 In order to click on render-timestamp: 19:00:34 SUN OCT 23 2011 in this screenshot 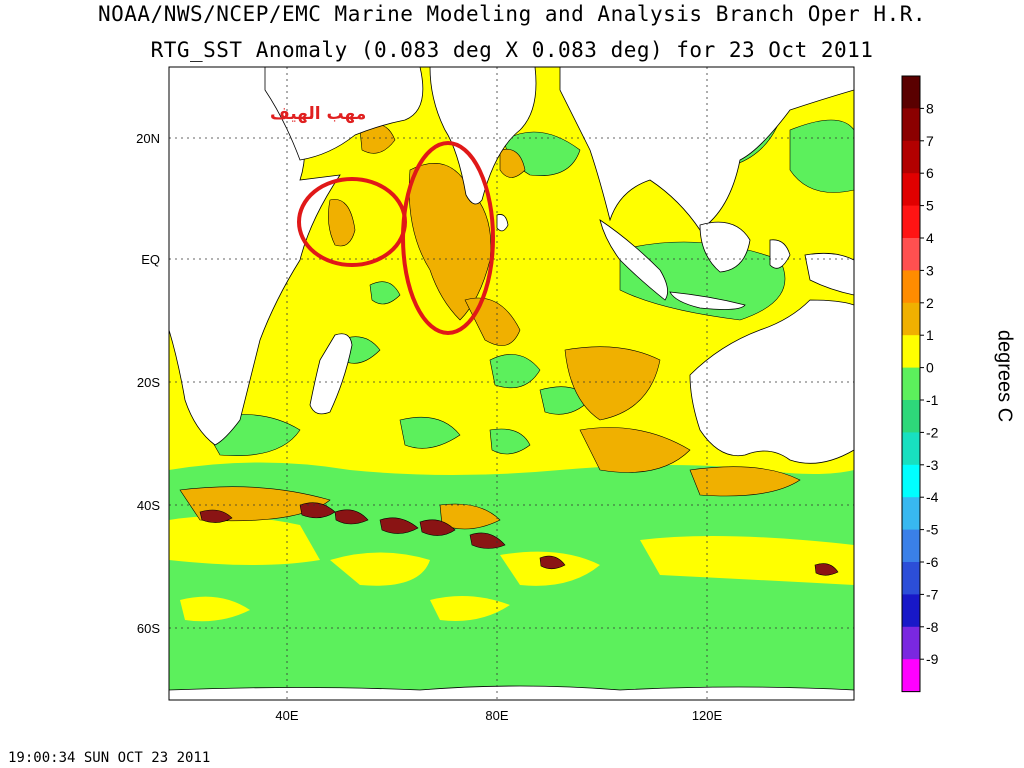, I will do `click(109, 758)`.